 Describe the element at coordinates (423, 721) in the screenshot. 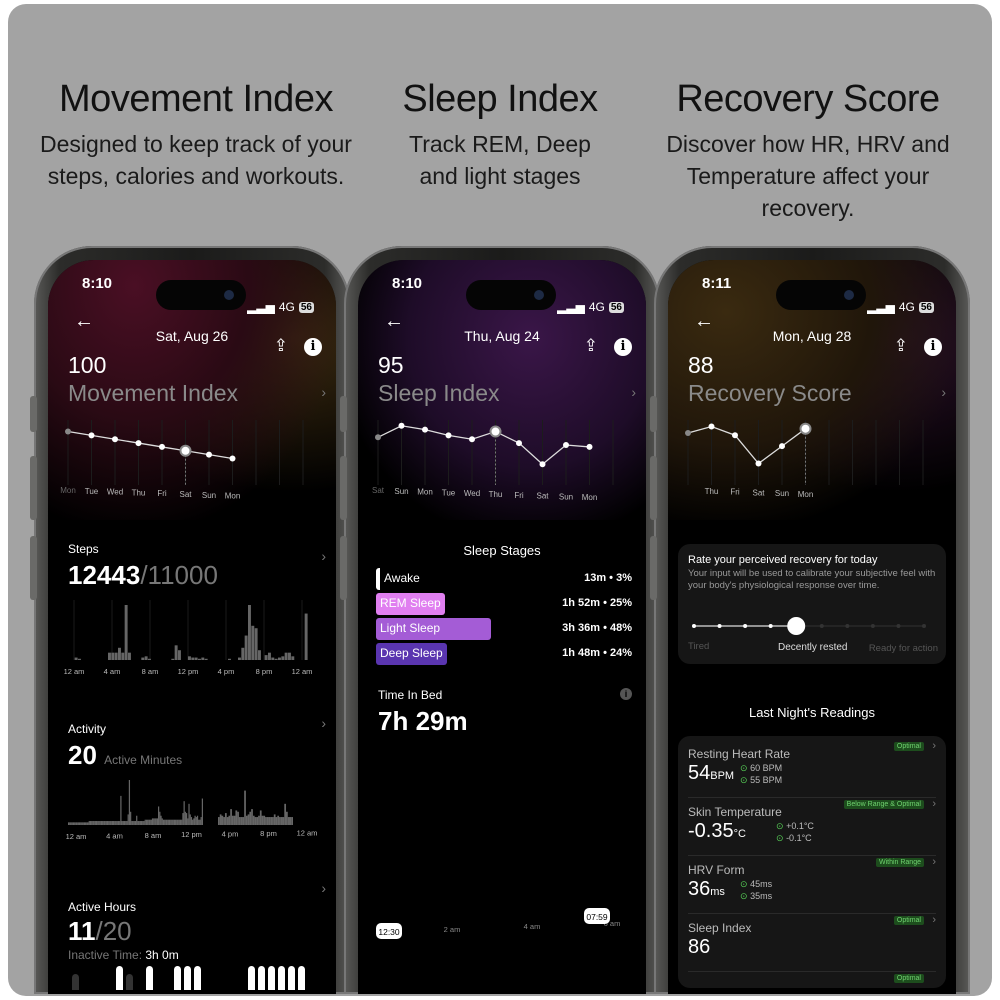

I see `time-in-bed-value: 7h 29m` at that location.